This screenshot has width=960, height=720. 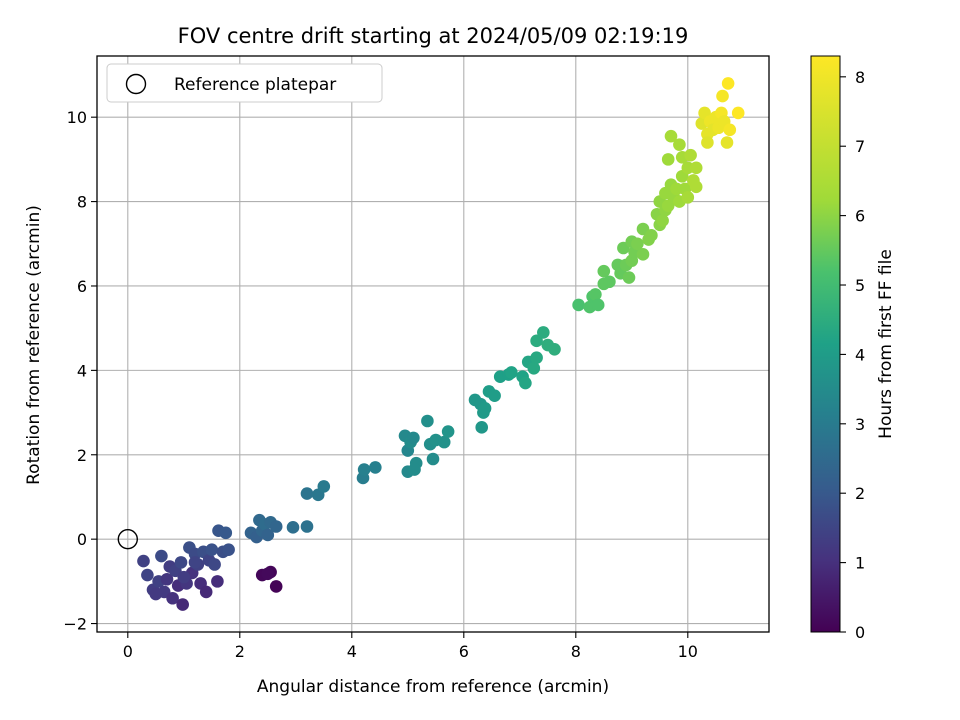 I want to click on colorbar-gradient, so click(x=825, y=344).